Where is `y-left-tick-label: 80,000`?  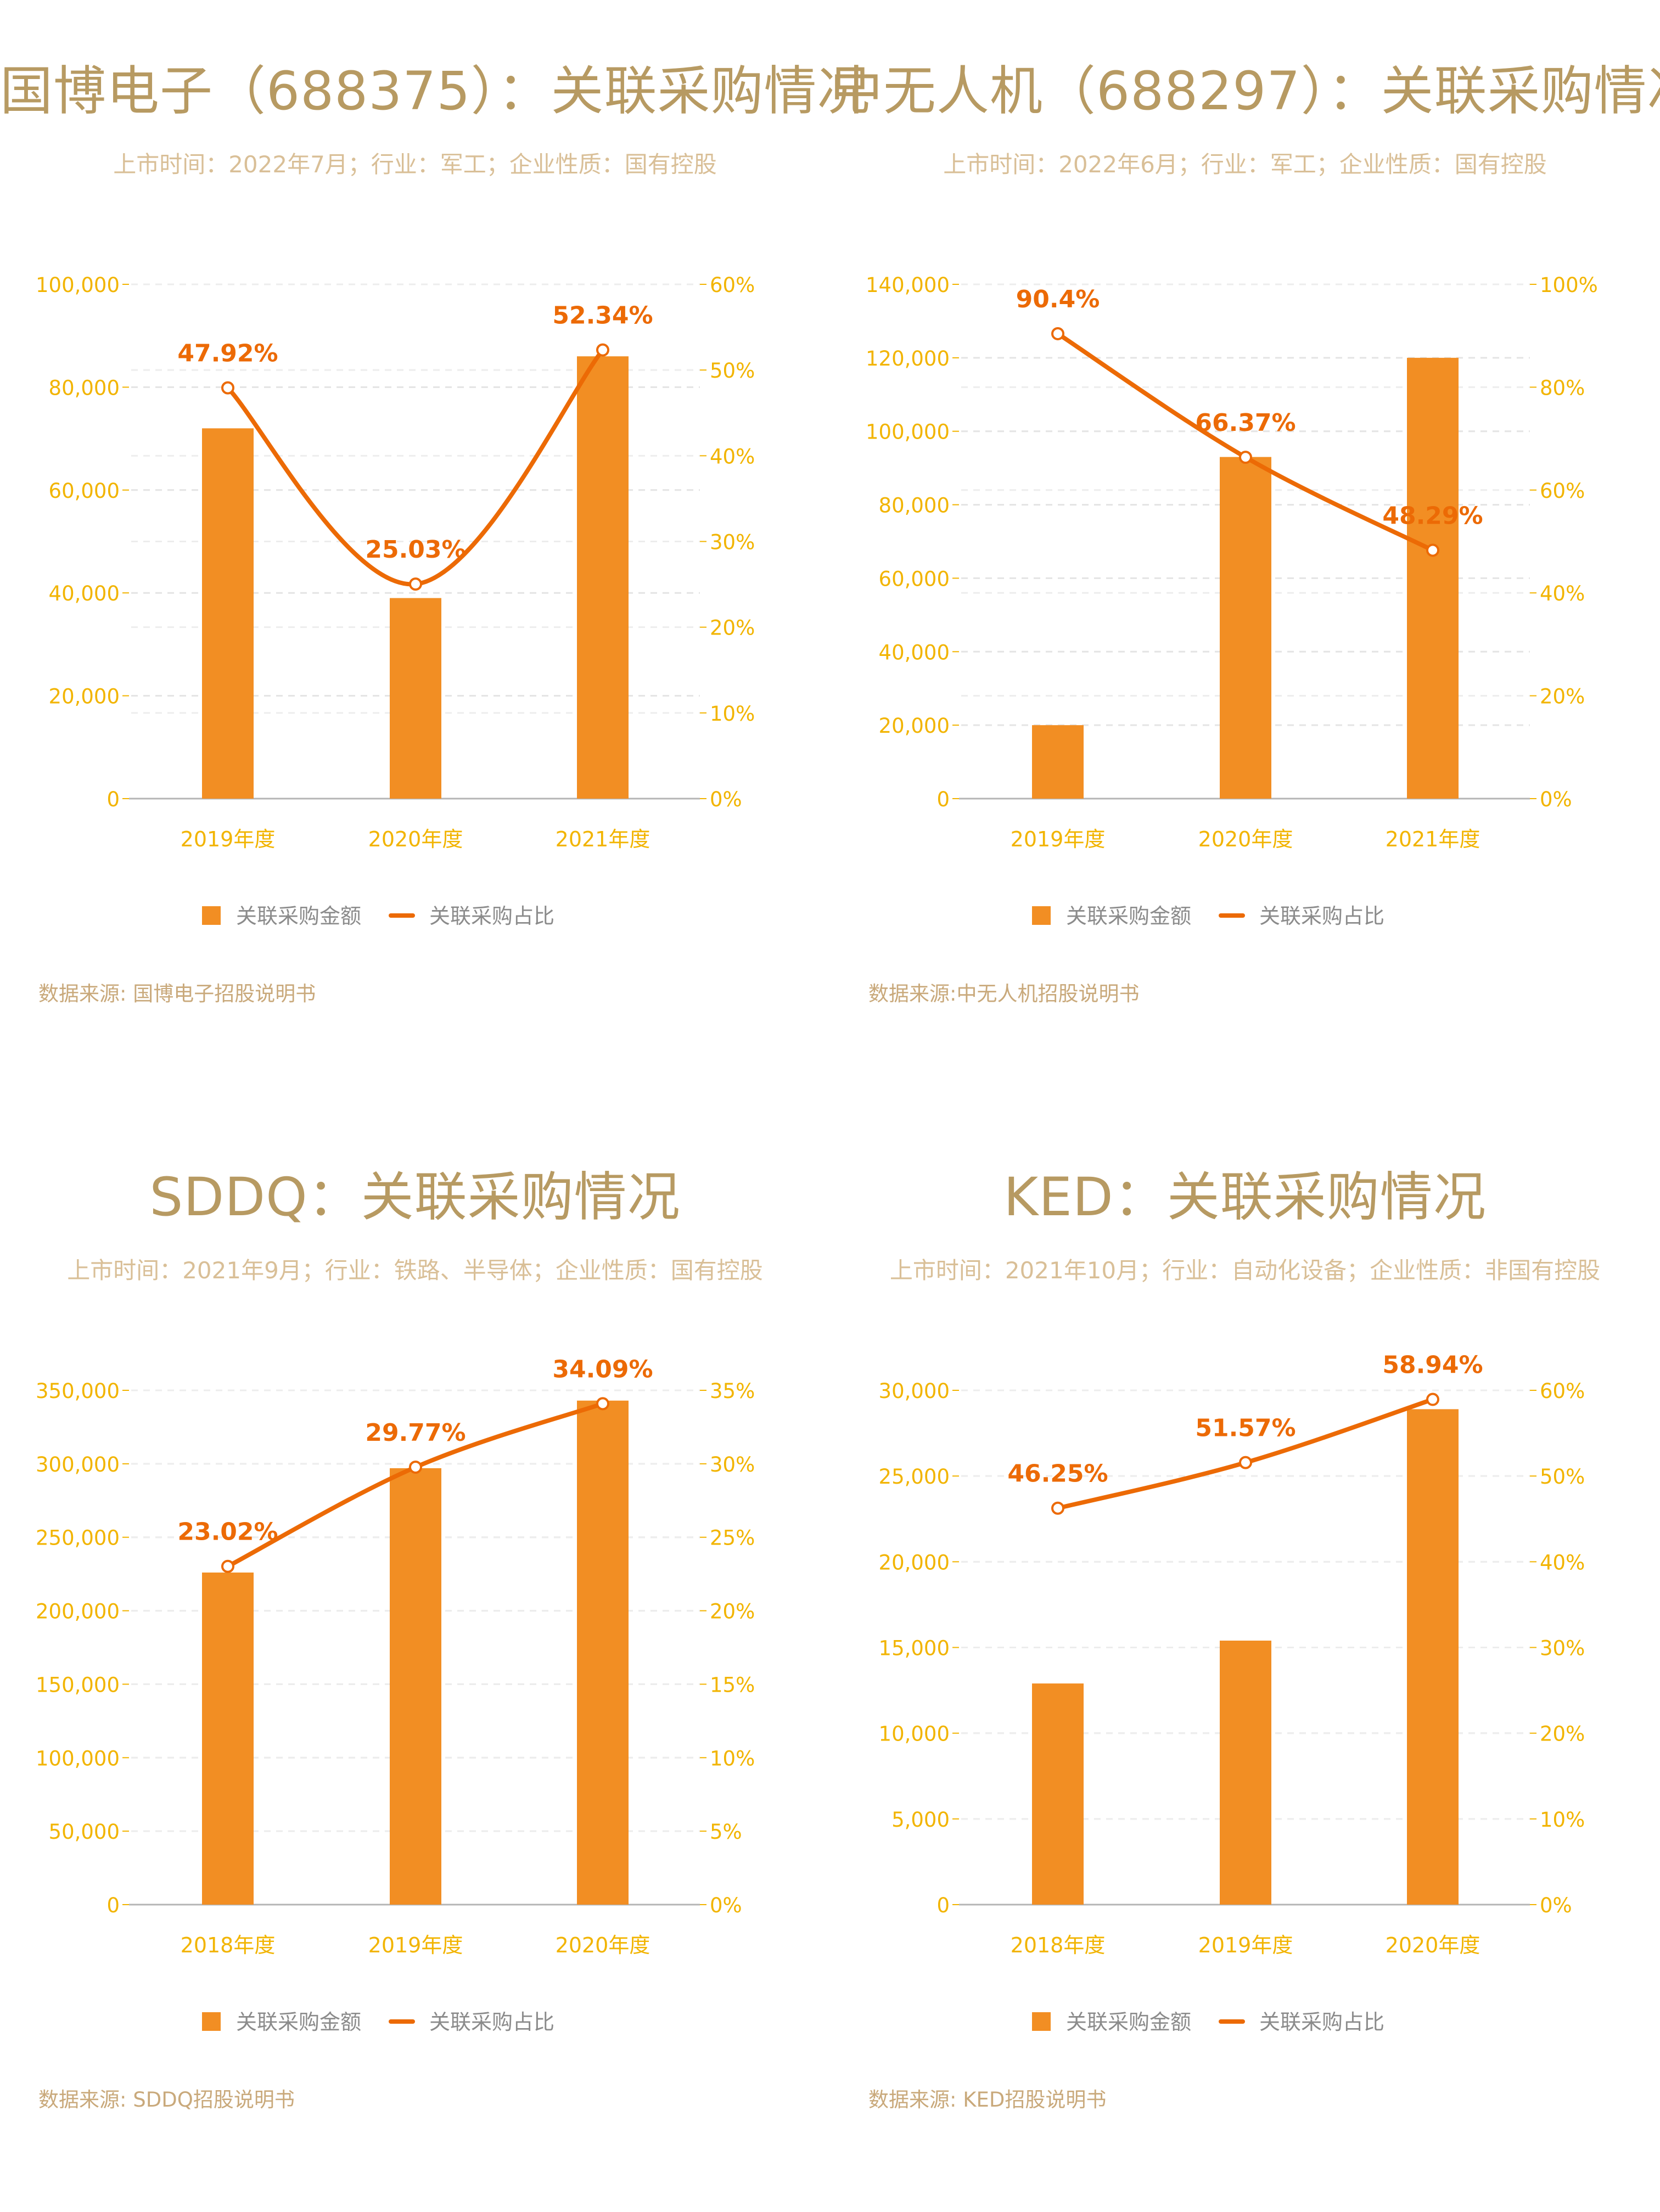
y-left-tick-label: 80,000 is located at coordinates (914, 506).